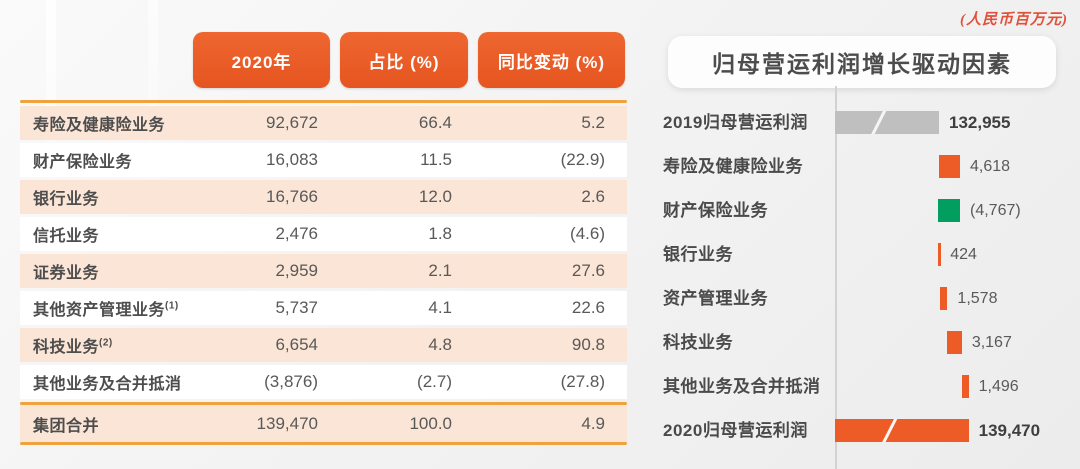  Describe the element at coordinates (715, 298) in the screenshot. I see `waterfall-label: 资产管理业务` at that location.